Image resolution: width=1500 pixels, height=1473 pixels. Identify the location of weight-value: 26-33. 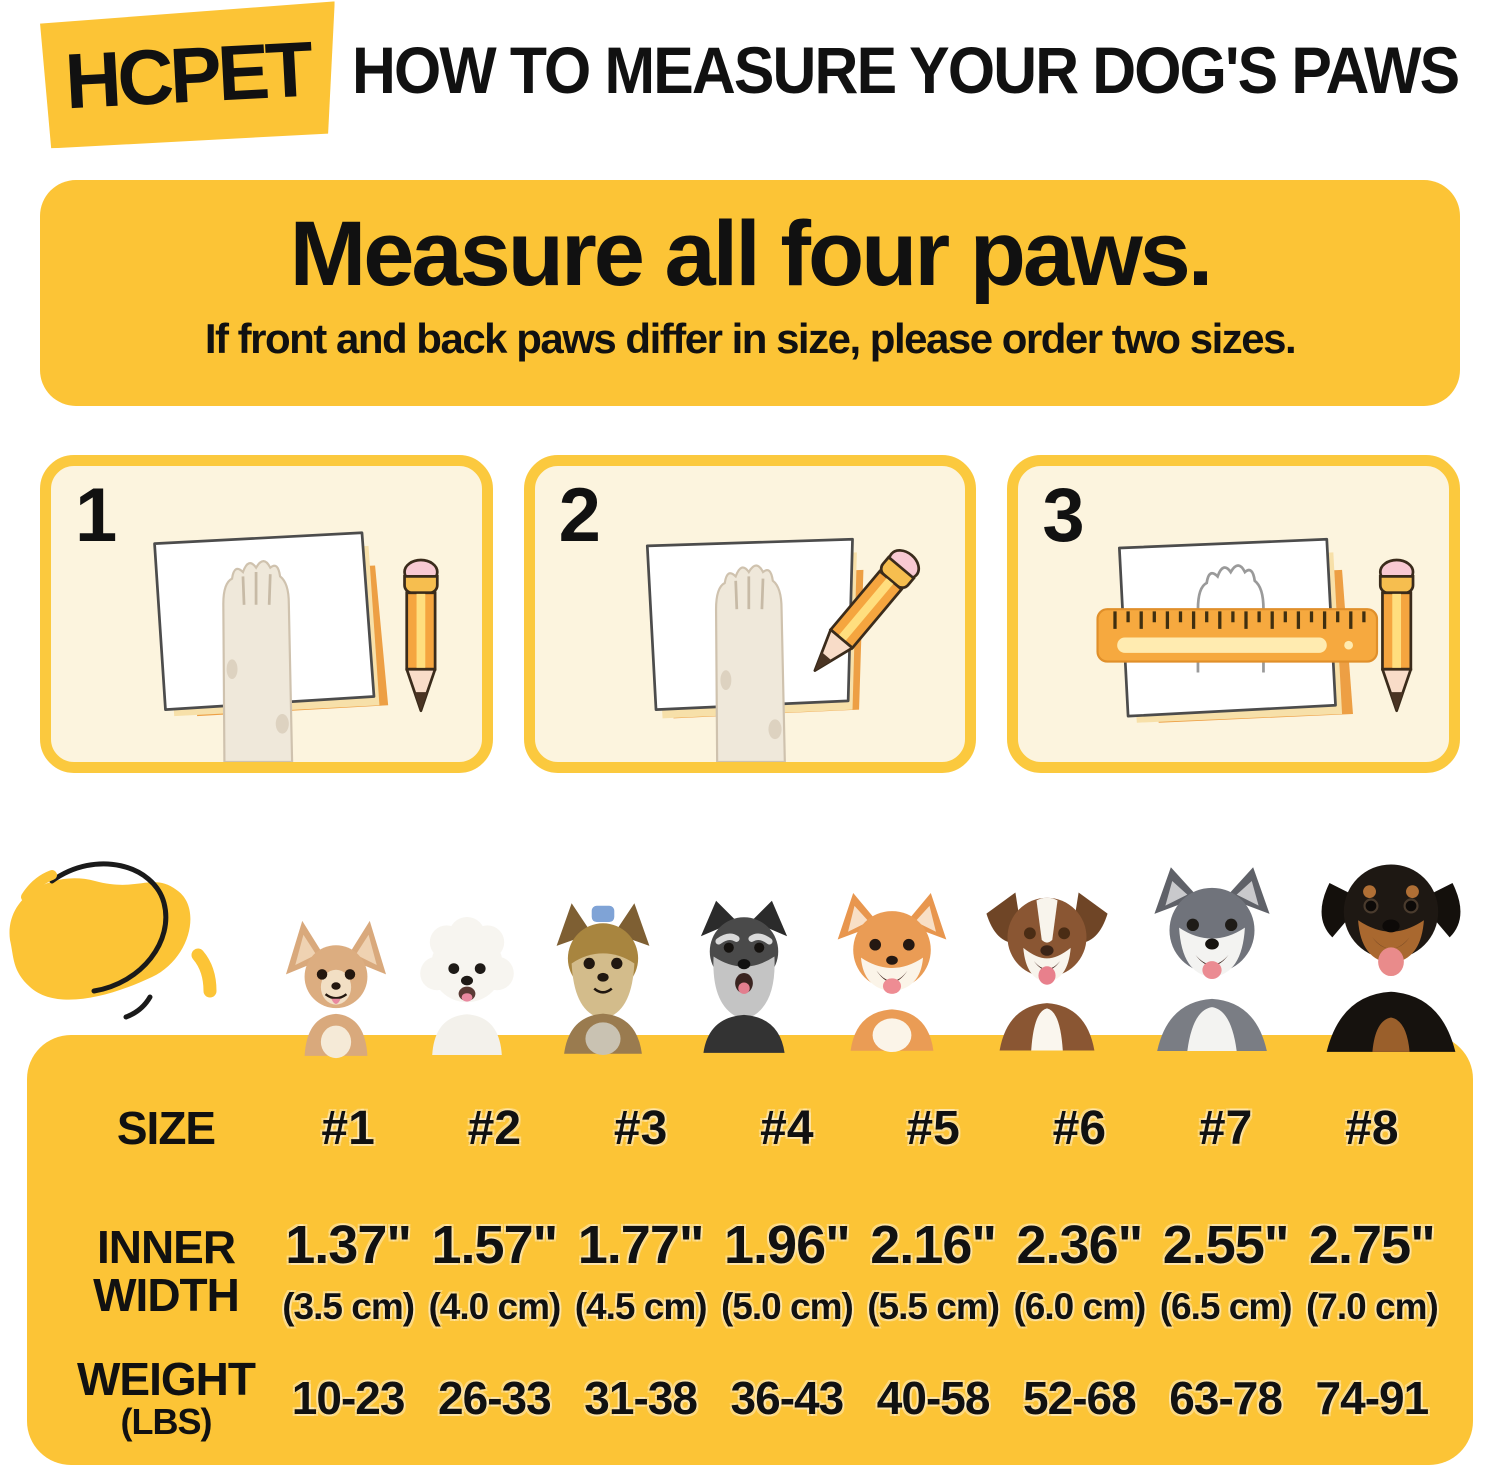
(495, 1398).